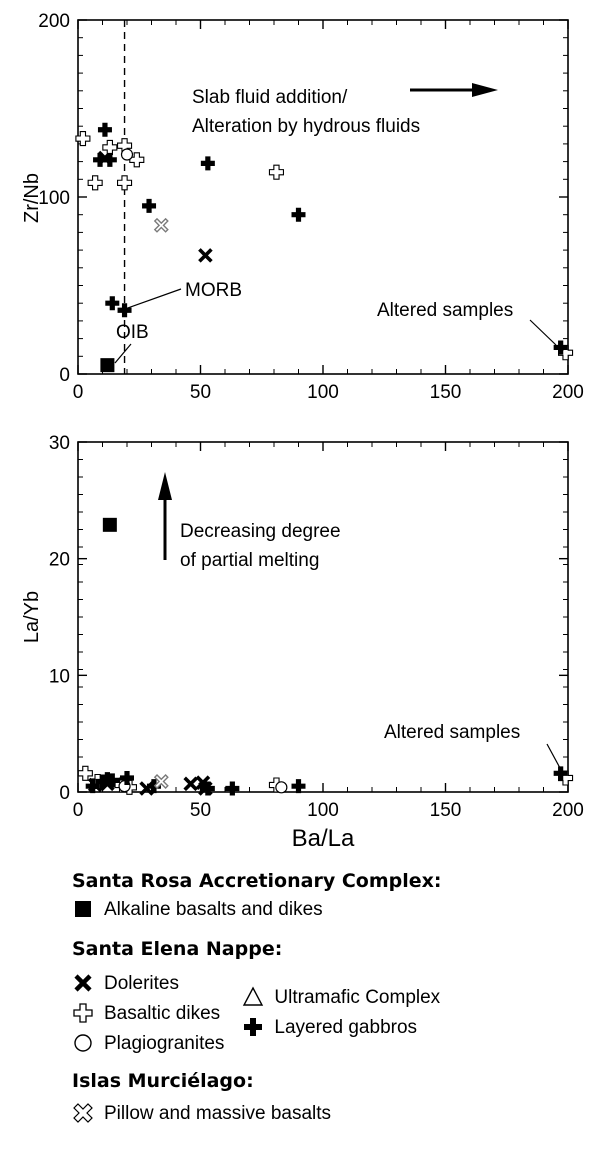 The height and width of the screenshot is (1174, 590). I want to click on x-axis-title-bottom: Ba/La, so click(323, 838).